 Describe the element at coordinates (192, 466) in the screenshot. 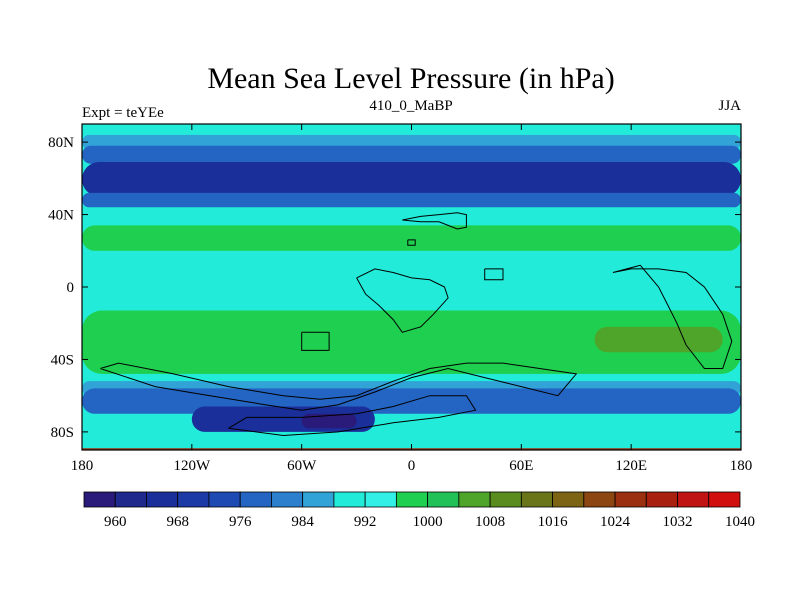

I see `x-tick-label: 120W` at that location.